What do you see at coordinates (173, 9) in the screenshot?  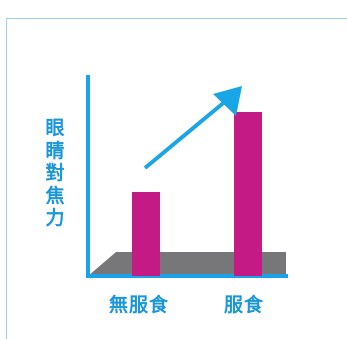 I see `top-margin` at bounding box center [173, 9].